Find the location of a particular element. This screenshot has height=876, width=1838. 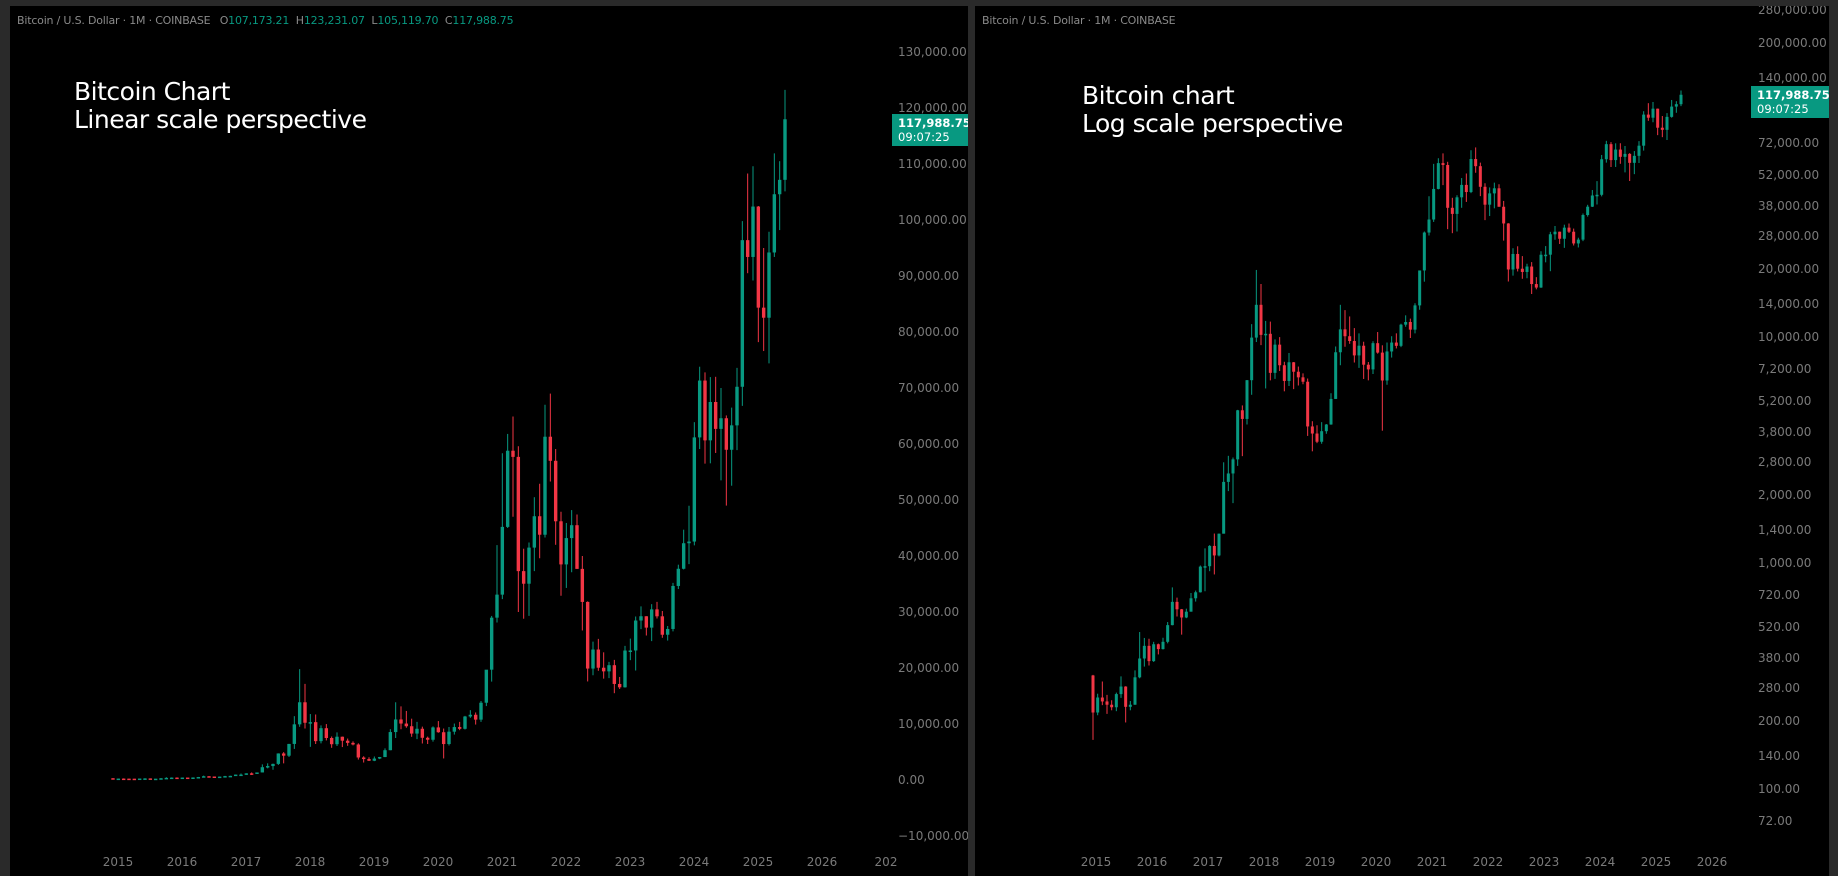

high-value: 123,231.07 is located at coordinates (334, 20).